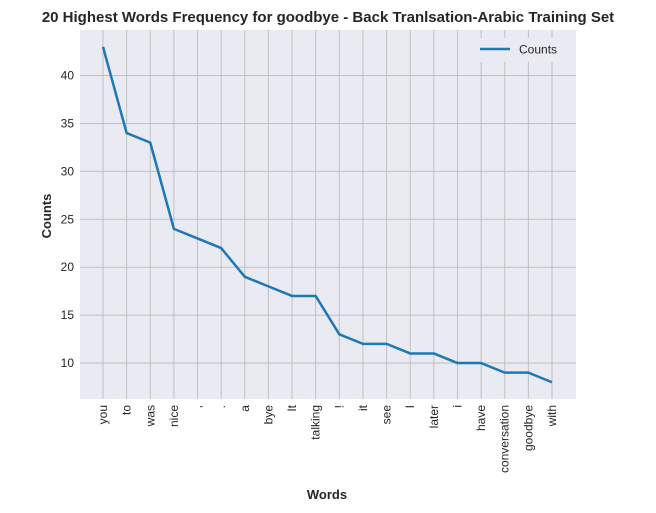 Image resolution: width=656 pixels, height=513 pixels. Describe the element at coordinates (339, 406) in the screenshot. I see `x-tick-label: !` at that location.